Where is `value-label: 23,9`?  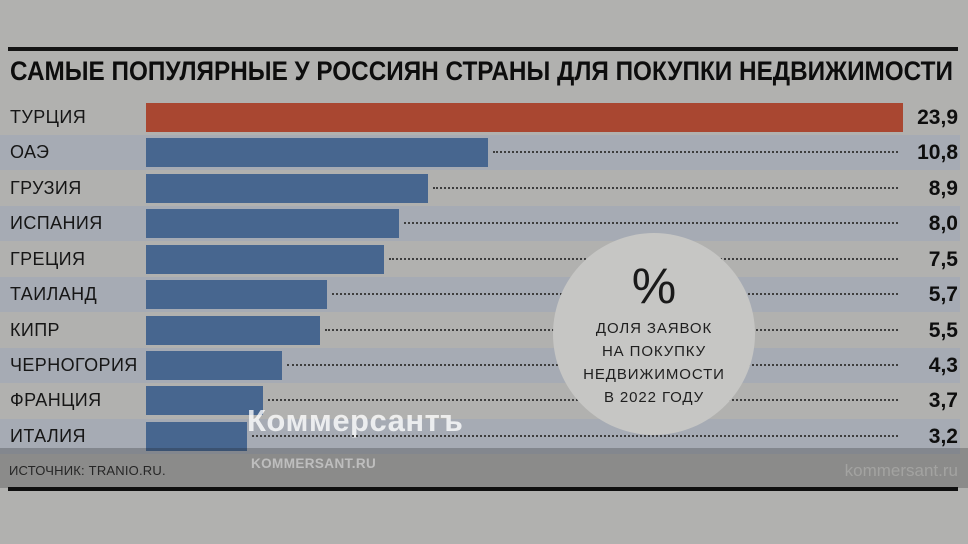 value-label: 23,9 is located at coordinates (937, 117).